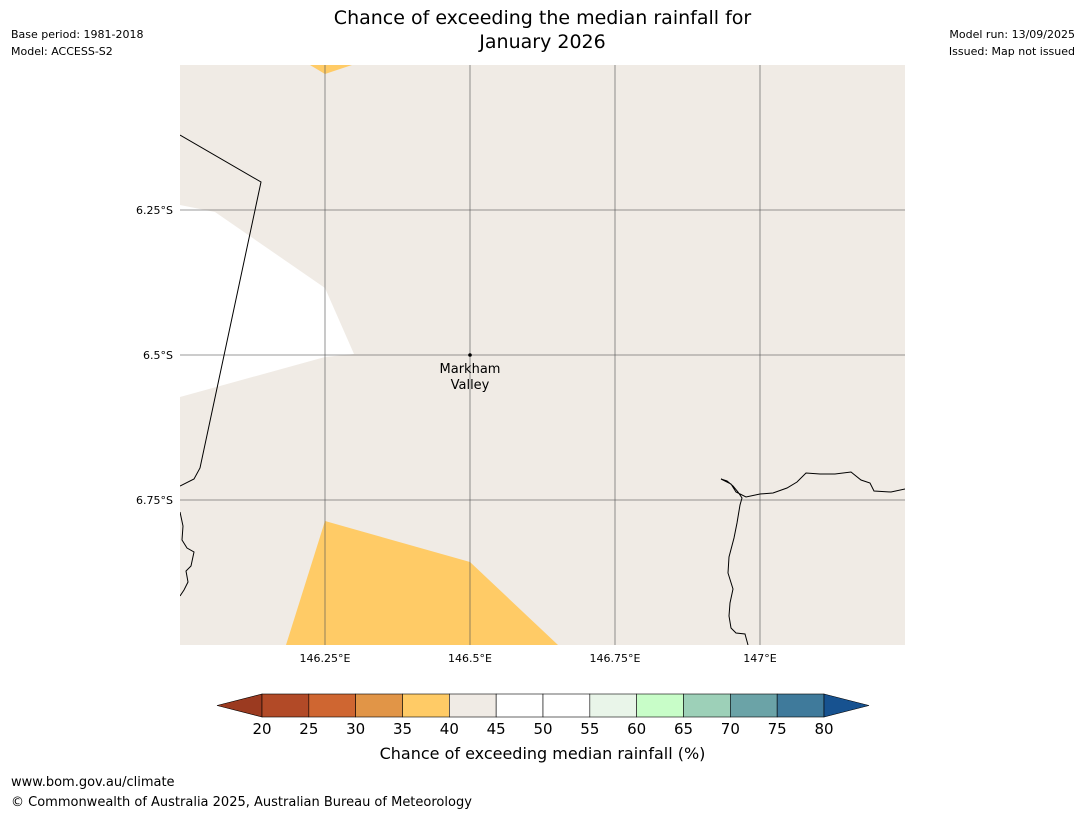 The width and height of the screenshot is (1085, 816). I want to click on colorbar-tick-label: 50, so click(542, 729).